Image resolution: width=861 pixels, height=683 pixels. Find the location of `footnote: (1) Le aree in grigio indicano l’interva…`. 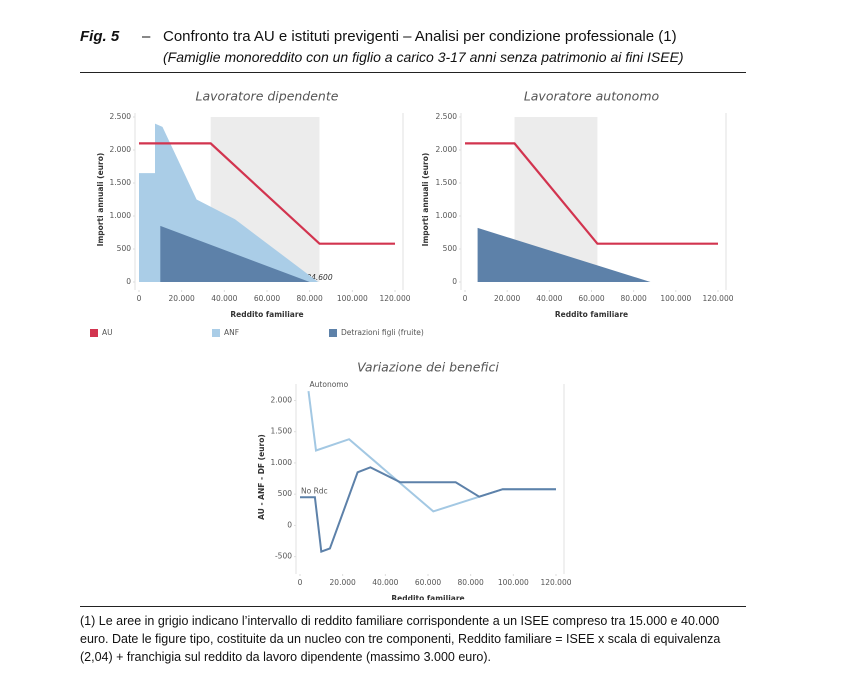

footnote: (1) Le aree in grigio indicano l’interva… is located at coordinates (400, 639).